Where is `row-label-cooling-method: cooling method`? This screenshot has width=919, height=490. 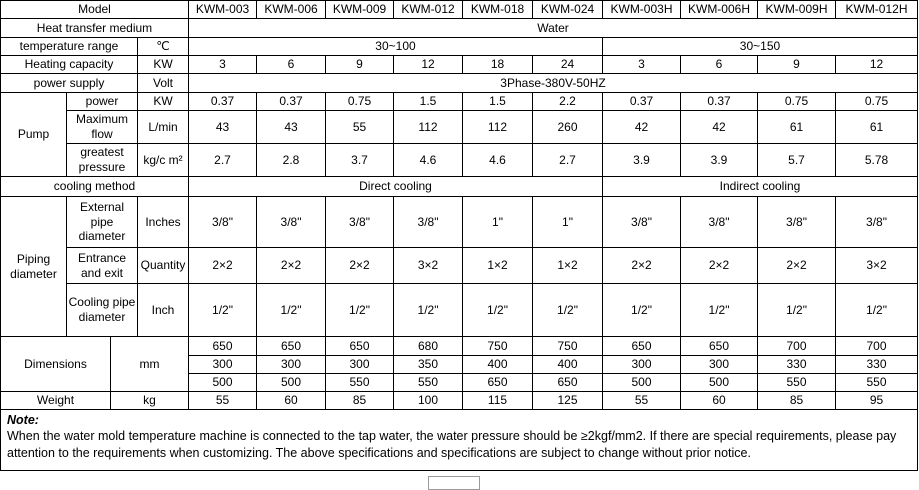
row-label-cooling-method: cooling method is located at coordinates (94, 186).